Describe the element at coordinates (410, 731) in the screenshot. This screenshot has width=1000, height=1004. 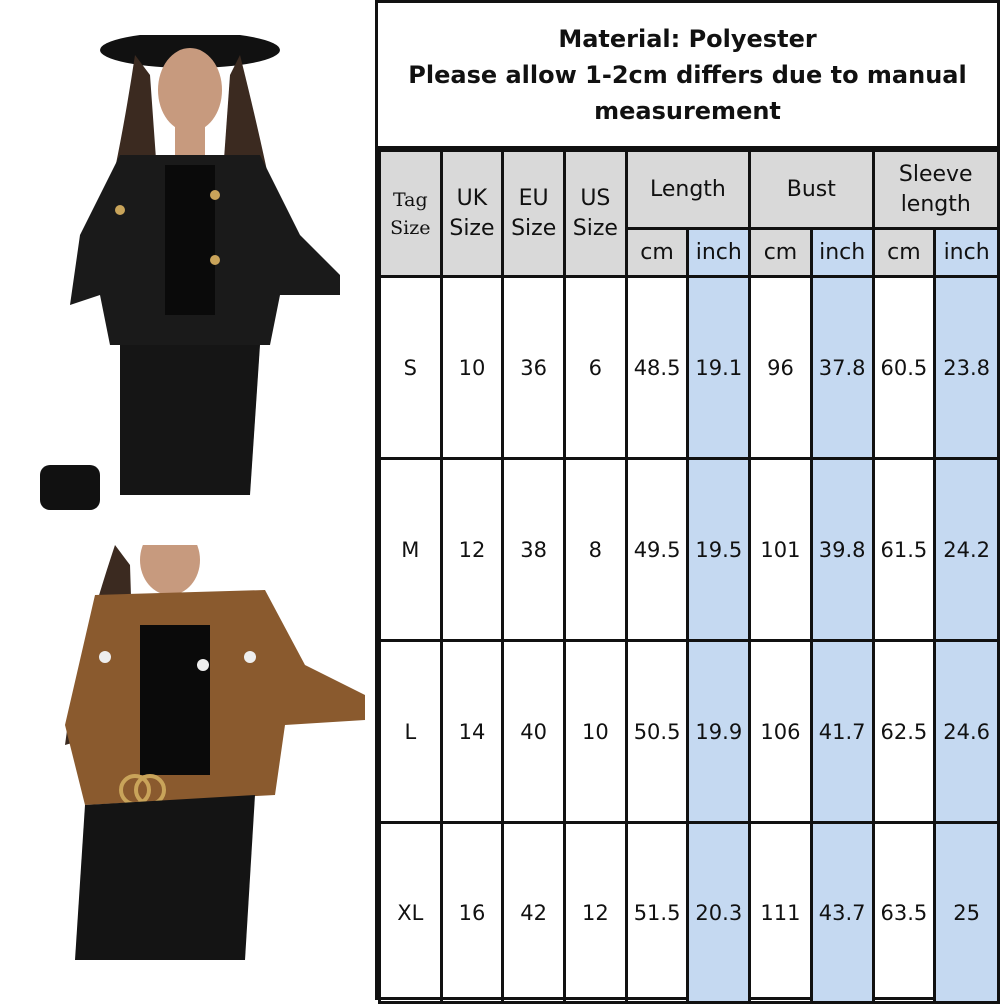
I see `table-cell: L` at that location.